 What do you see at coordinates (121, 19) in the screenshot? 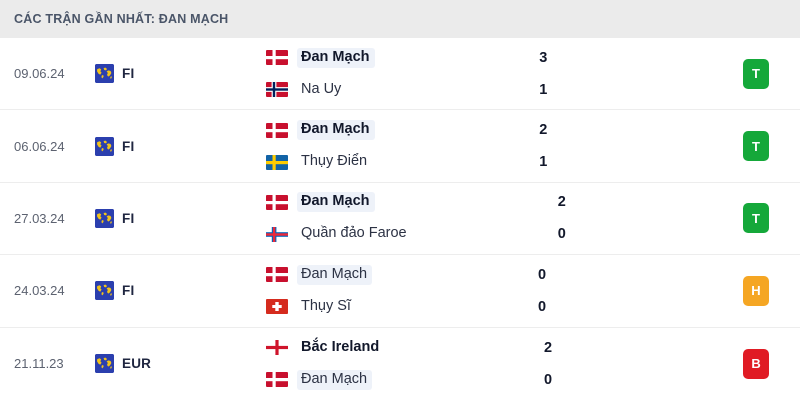
I see `page-title: CÁC TRẬN GẦN NHẤT: ĐAN MẠCH` at bounding box center [121, 19].